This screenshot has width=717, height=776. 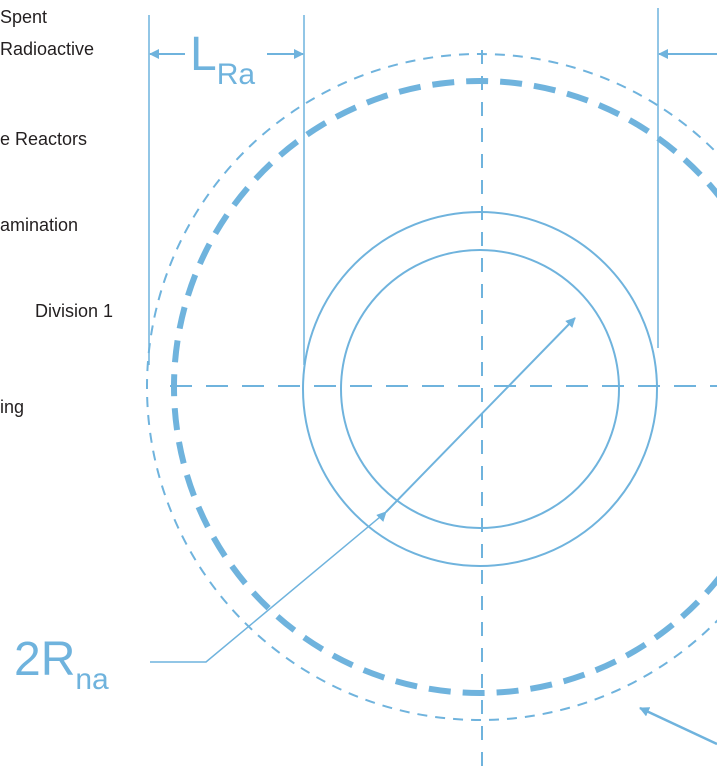 What do you see at coordinates (222, 59) in the screenshot?
I see `length-label: LRa` at bounding box center [222, 59].